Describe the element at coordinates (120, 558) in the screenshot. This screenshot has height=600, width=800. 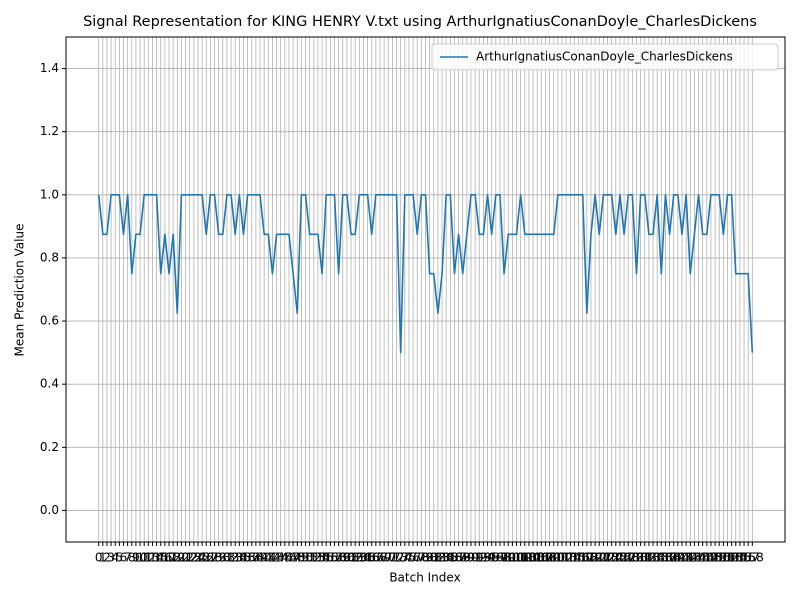
I see `x-tick-label: 5` at that location.